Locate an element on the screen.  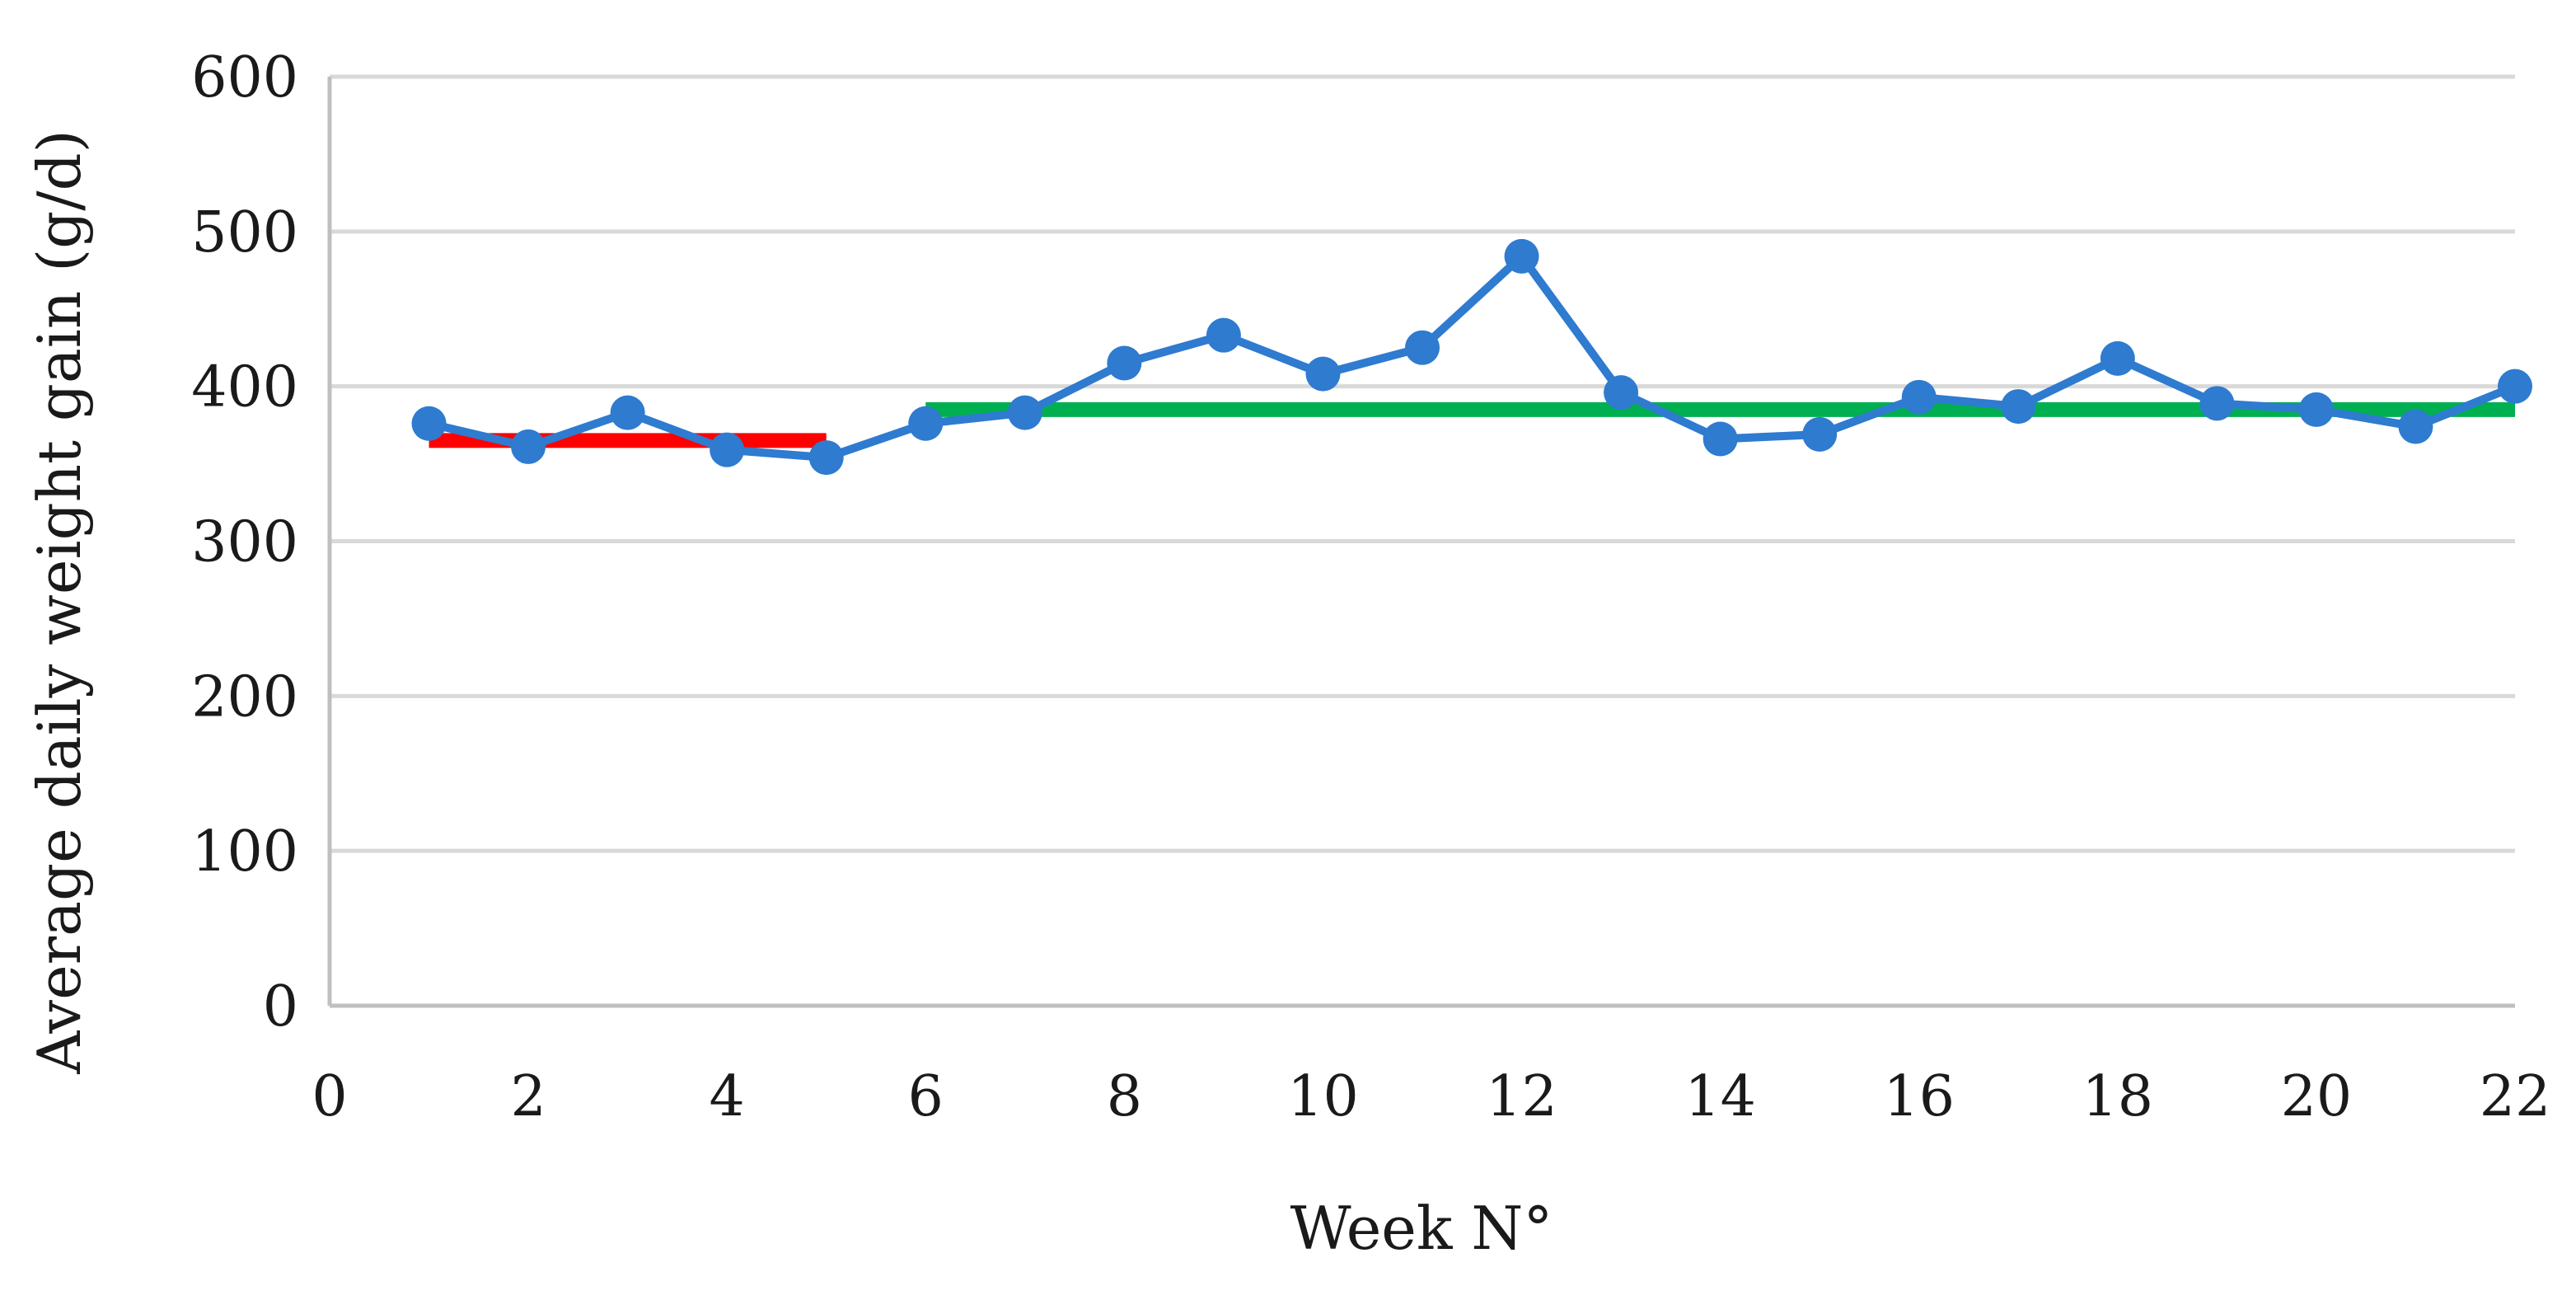
x-tick-label: 18 is located at coordinates (2118, 1097).